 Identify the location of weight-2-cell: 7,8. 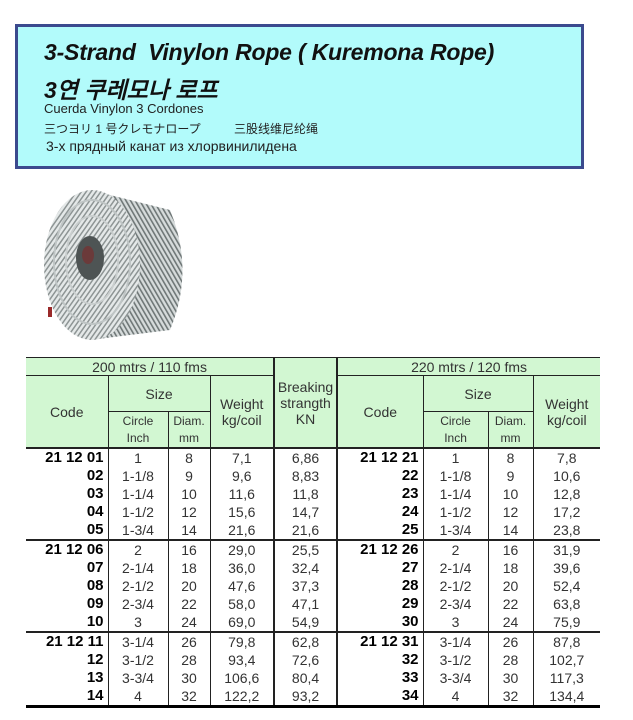
(566, 457).